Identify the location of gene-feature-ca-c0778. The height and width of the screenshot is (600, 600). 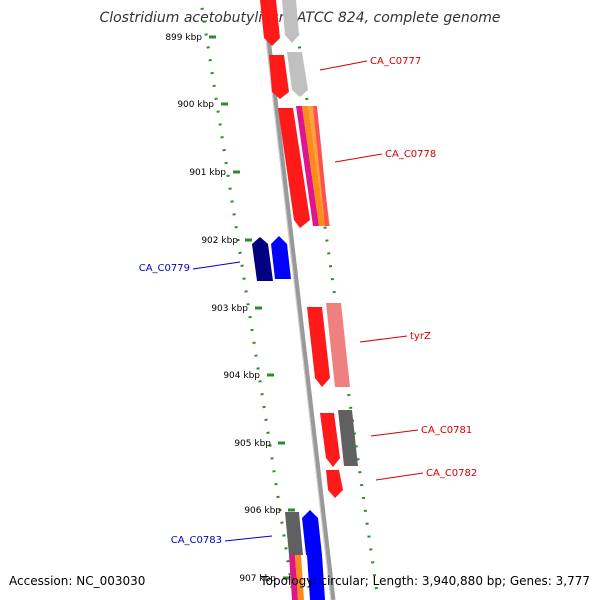
(304, 167).